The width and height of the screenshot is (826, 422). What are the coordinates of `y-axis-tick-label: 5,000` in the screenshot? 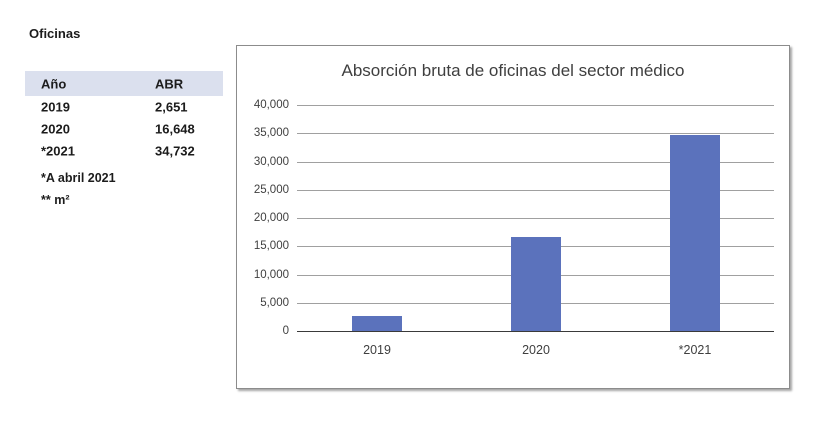 It's located at (274, 303).